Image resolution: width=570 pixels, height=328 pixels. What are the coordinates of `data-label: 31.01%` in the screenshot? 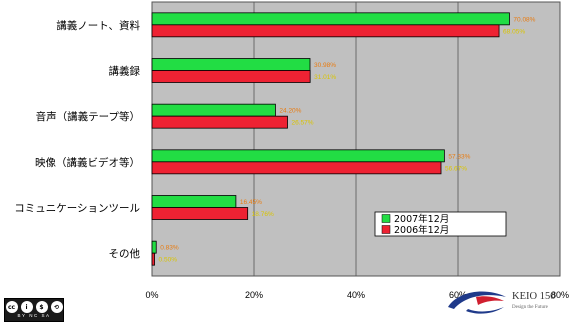 It's located at (325, 77).